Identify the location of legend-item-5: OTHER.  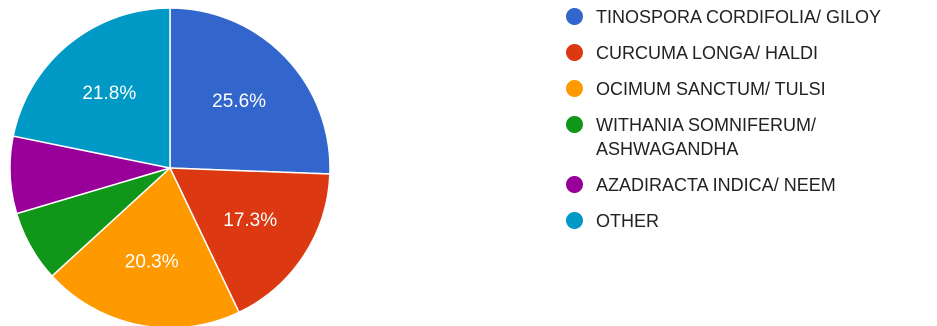
(750, 221).